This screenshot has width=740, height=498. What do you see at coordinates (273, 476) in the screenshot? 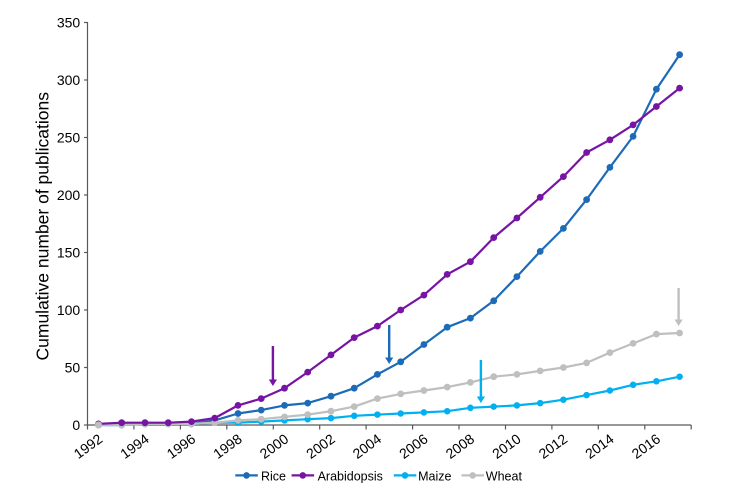
I see `svg-text: Rice` at bounding box center [273, 476].